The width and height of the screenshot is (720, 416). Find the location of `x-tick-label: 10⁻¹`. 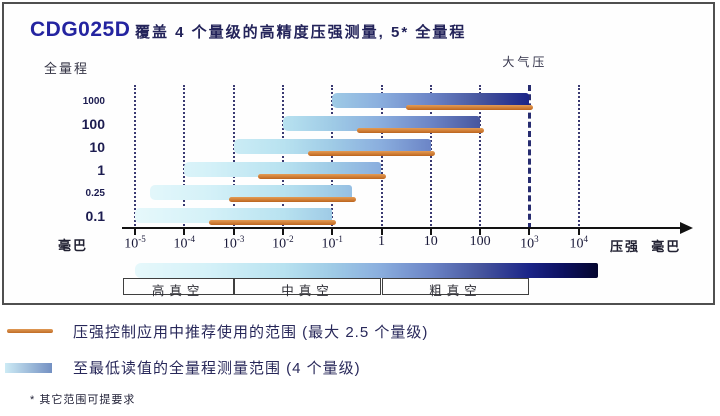

x-tick-label: 10⁻¹ is located at coordinates (332, 243).